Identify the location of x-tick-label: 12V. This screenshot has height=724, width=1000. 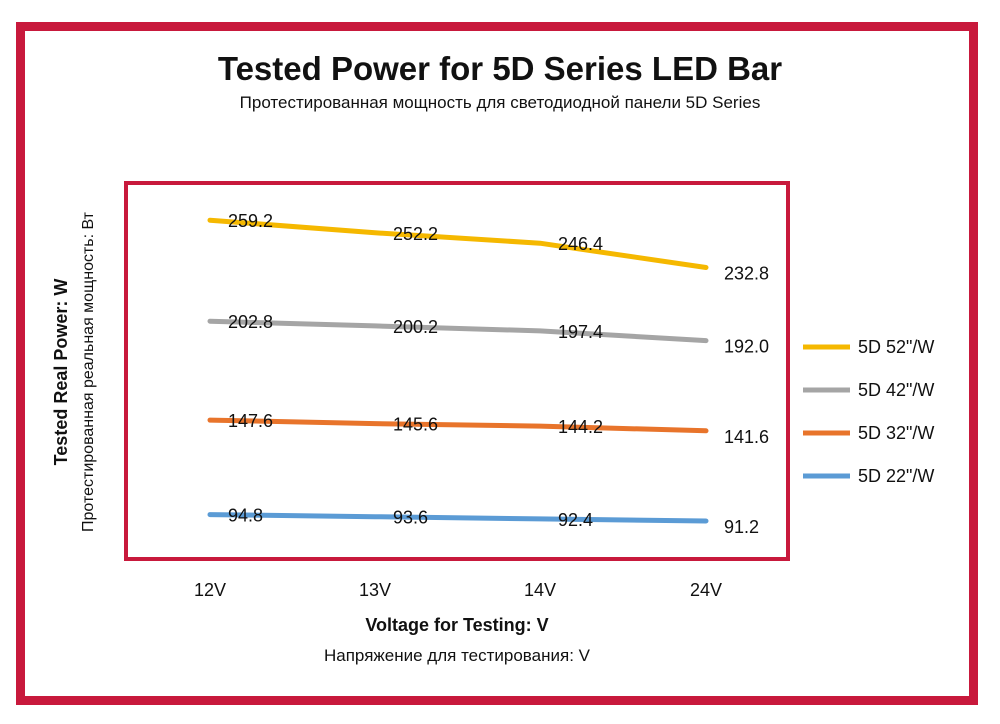
(210, 590).